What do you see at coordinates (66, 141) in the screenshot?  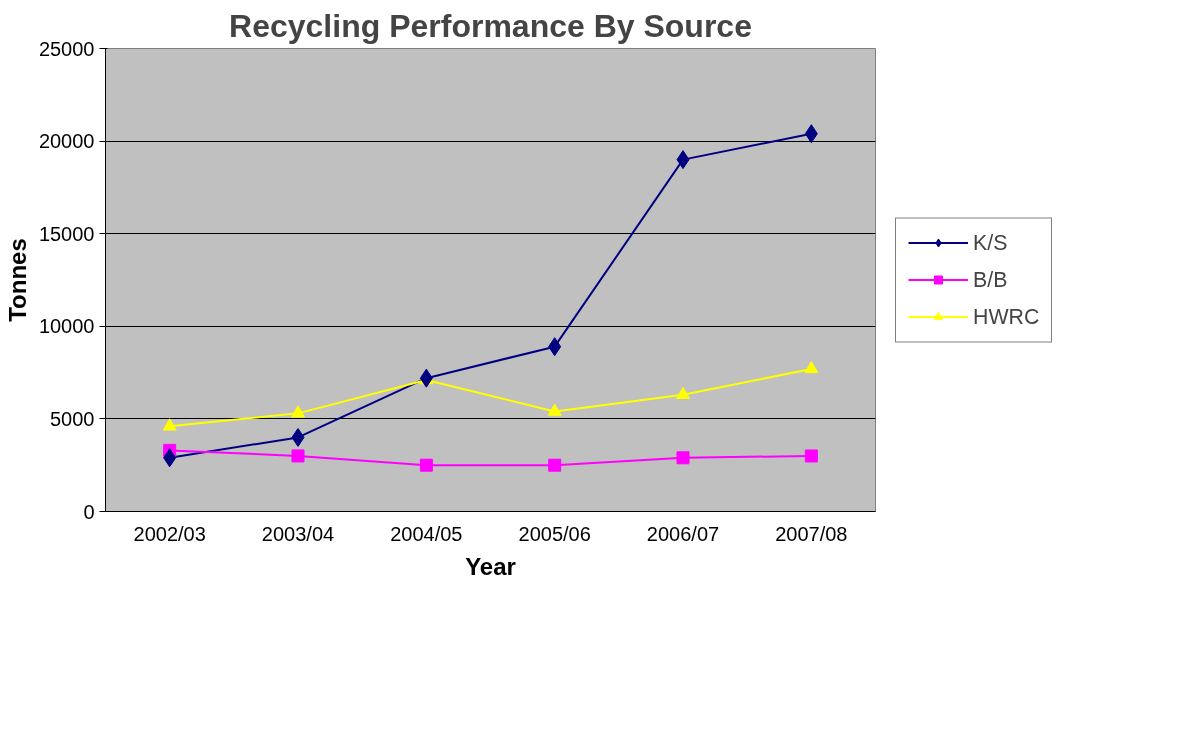 I see `y-tick-label: 20000` at bounding box center [66, 141].